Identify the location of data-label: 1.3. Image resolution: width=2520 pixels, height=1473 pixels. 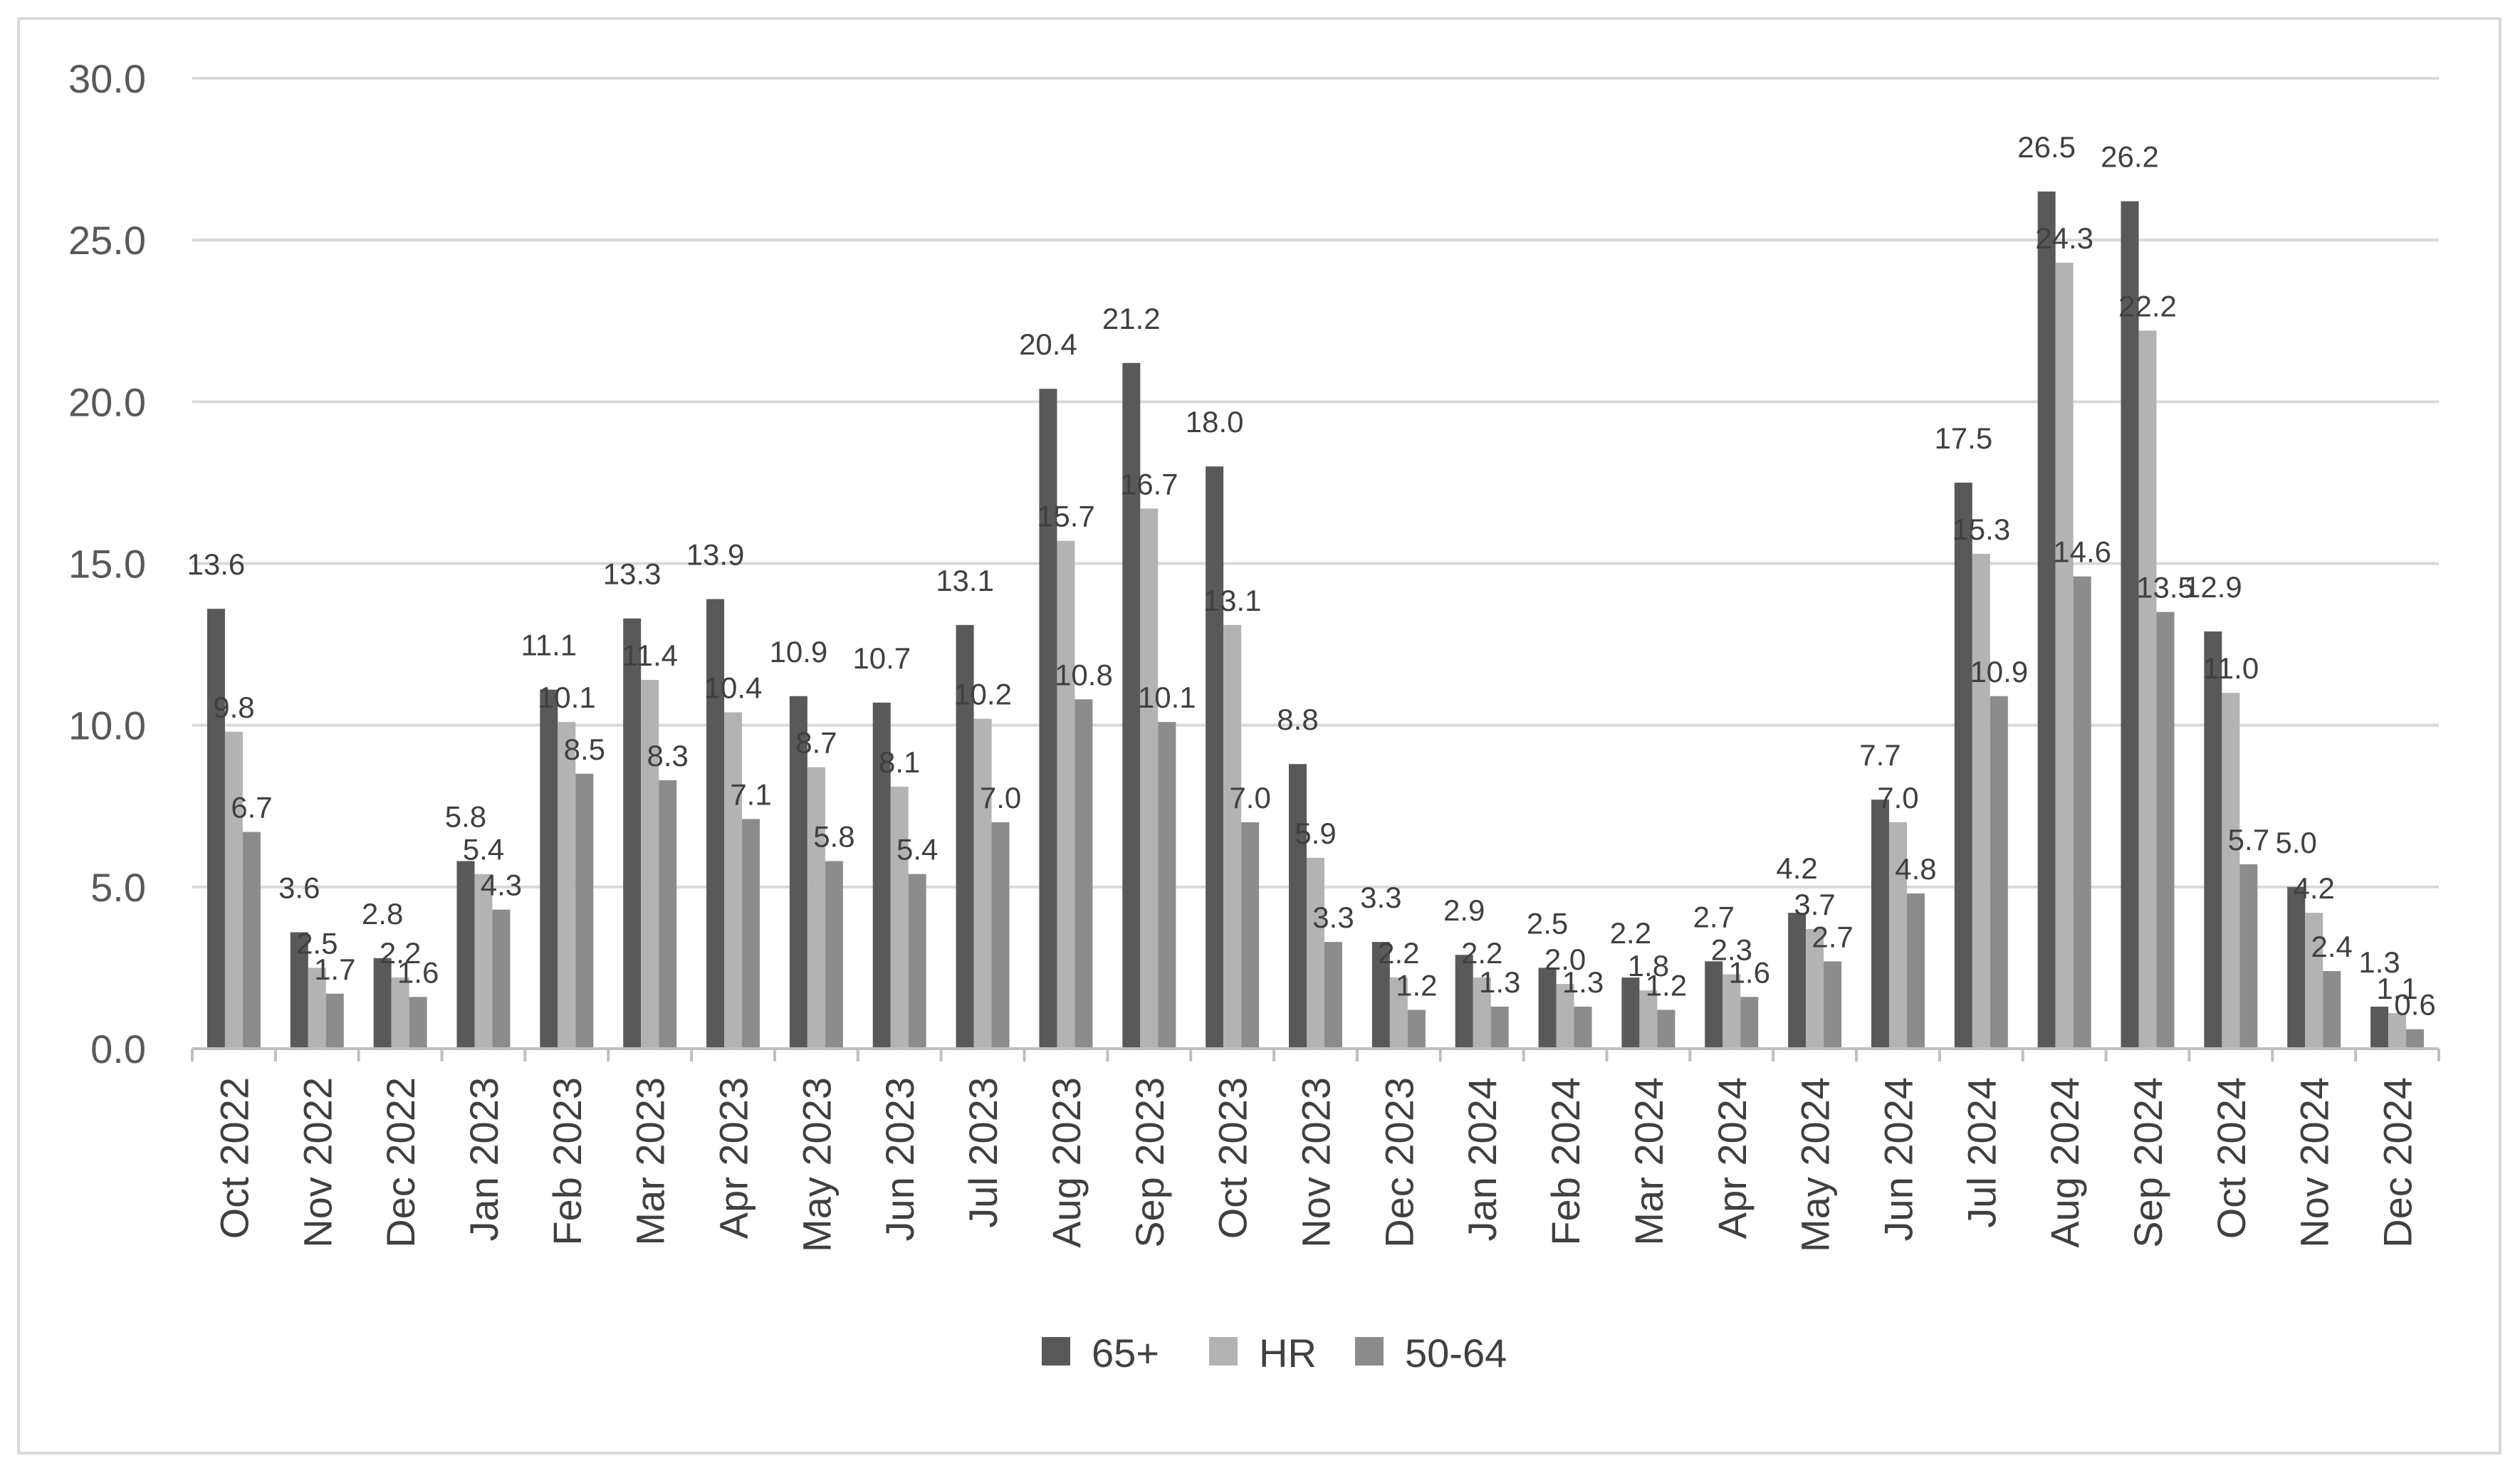
(1583, 982).